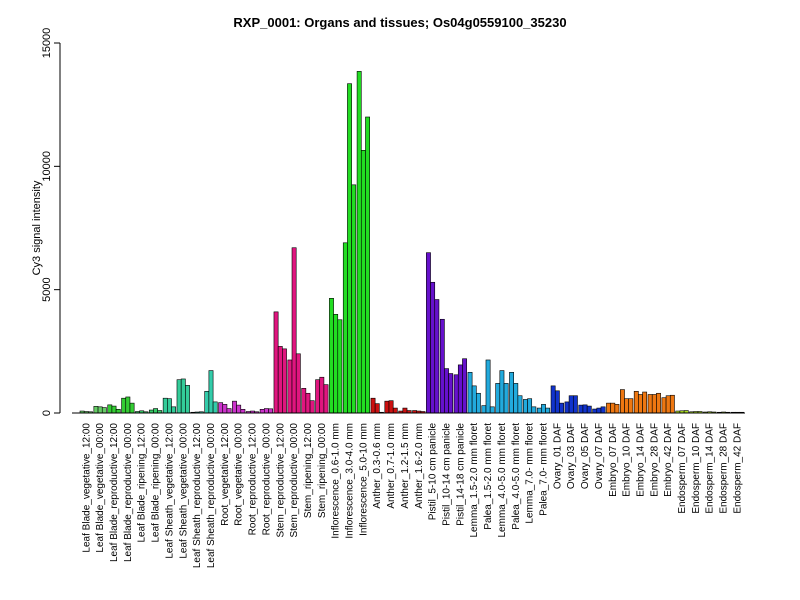 The width and height of the screenshot is (800, 600). I want to click on y-tick-label: 15000, so click(47, 43).